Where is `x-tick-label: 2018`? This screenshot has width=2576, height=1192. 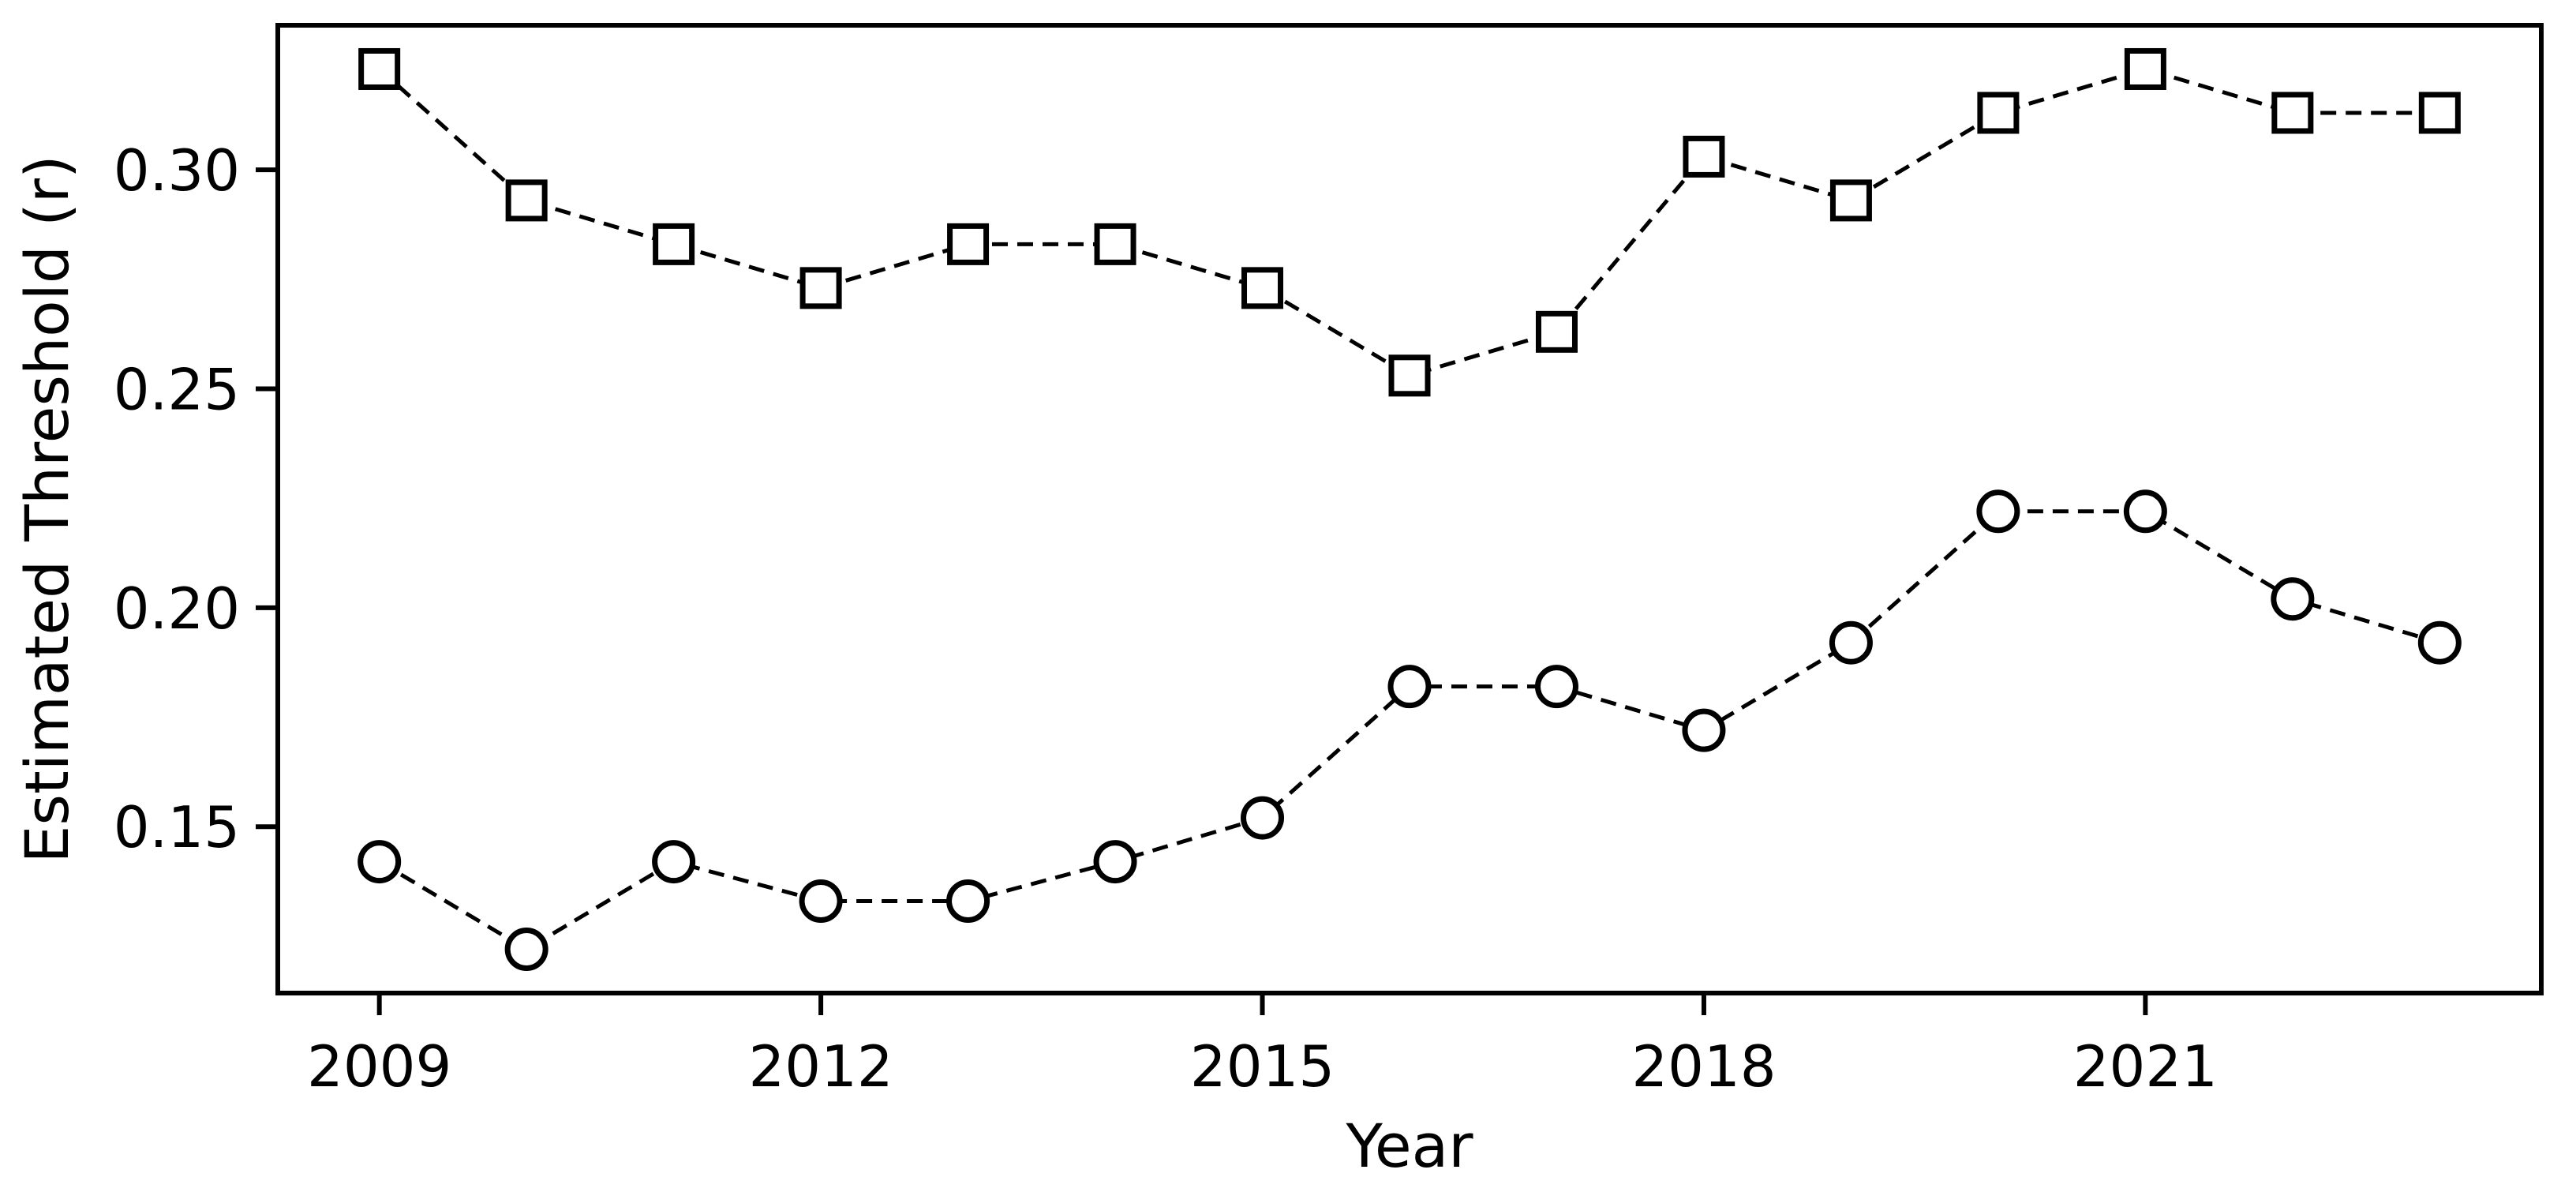
x-tick-label: 2018 is located at coordinates (1703, 1066).